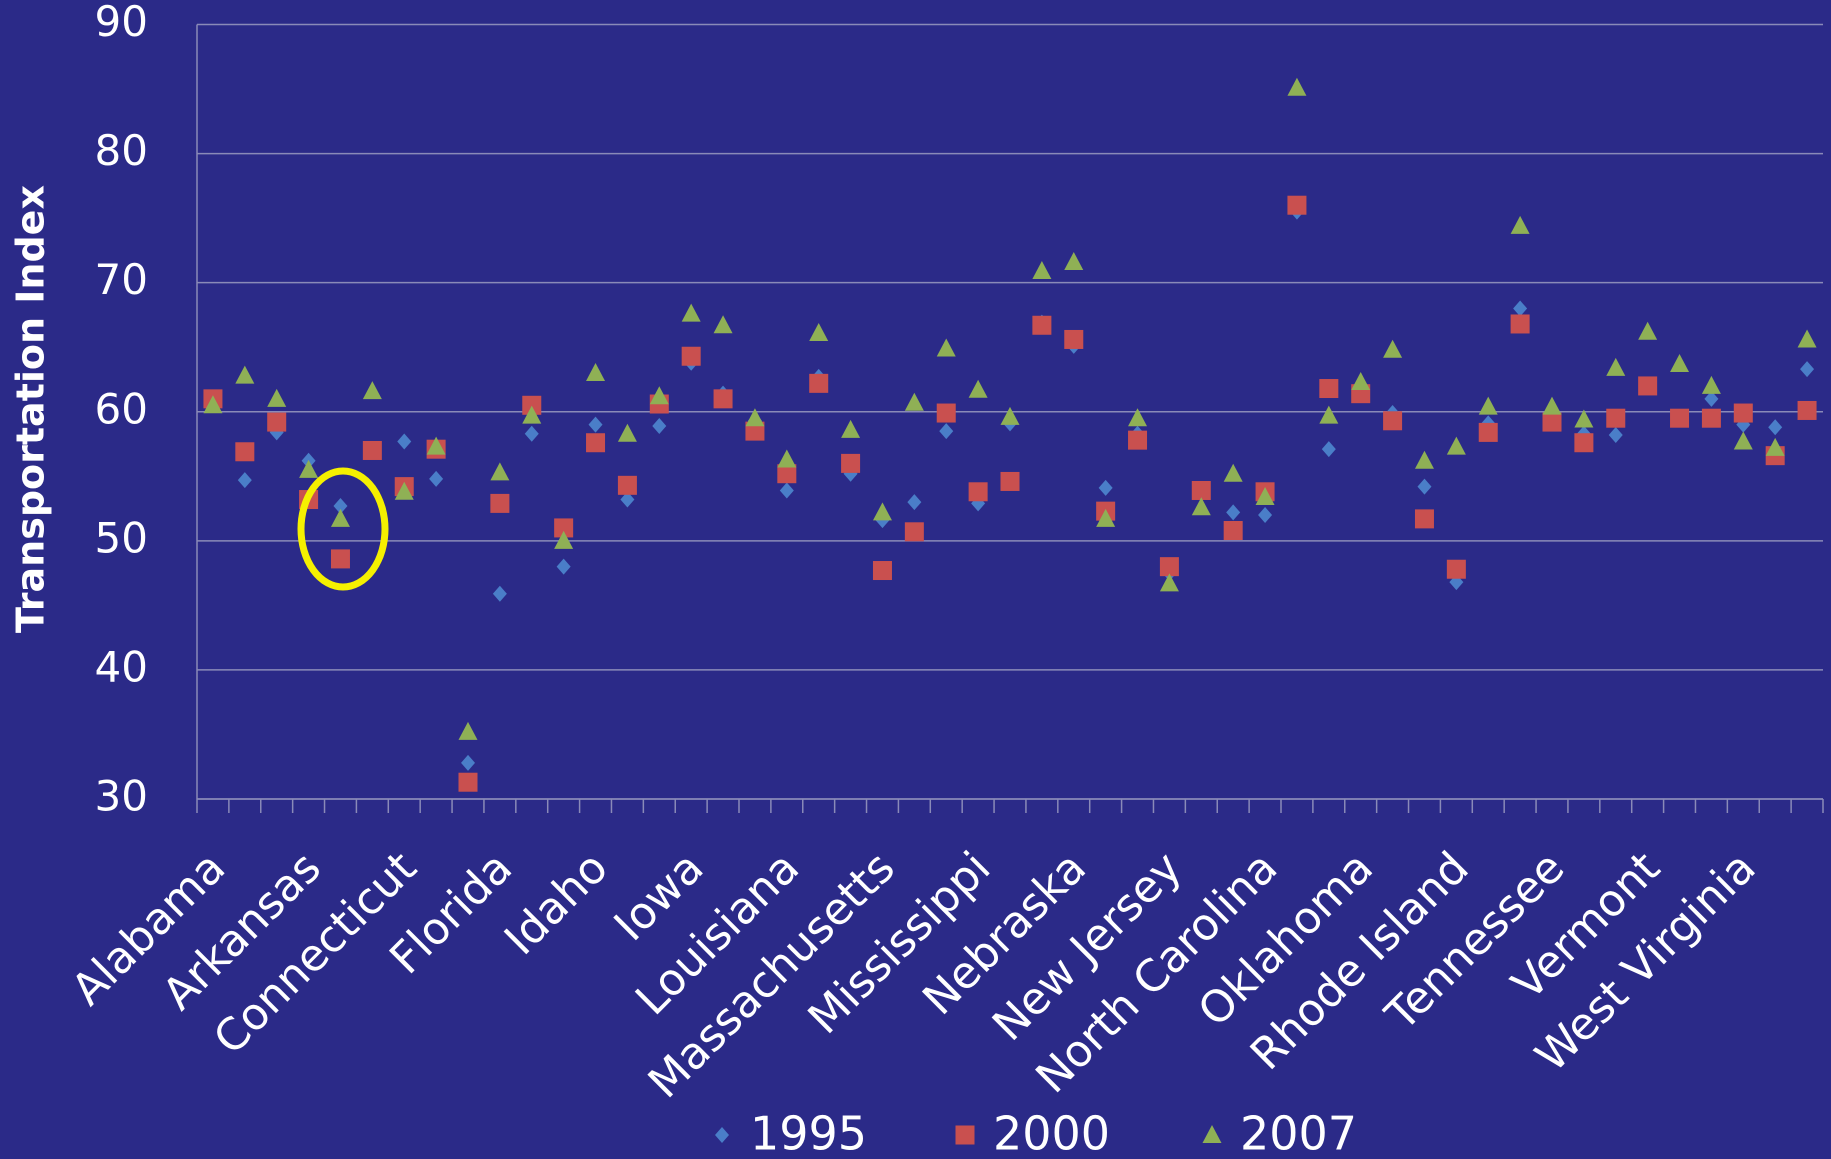 The height and width of the screenshot is (1159, 1831). I want to click on y-tick-label: 60, so click(121, 408).